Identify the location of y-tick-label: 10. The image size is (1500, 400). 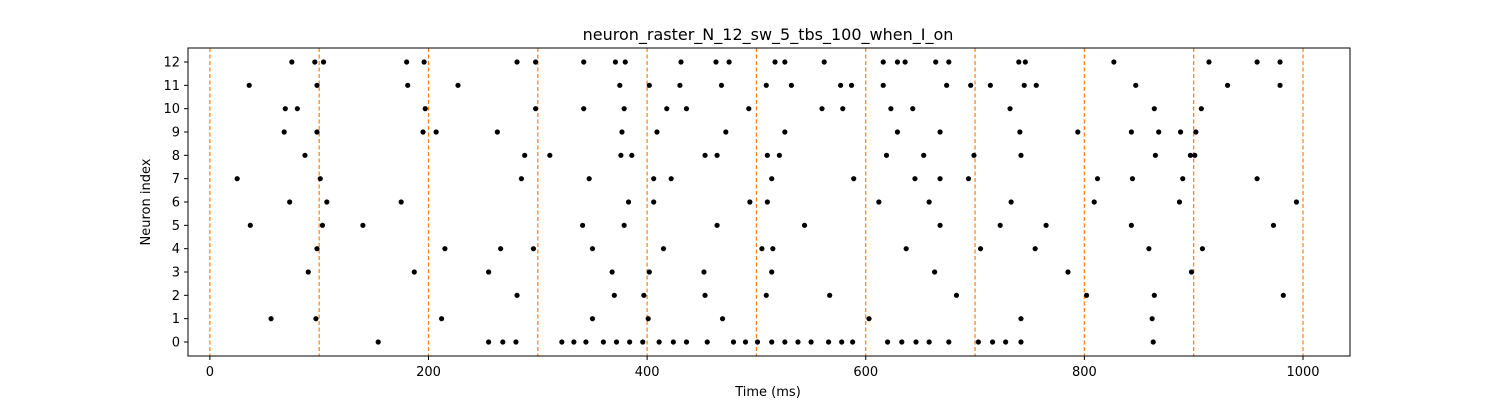
(171, 109).